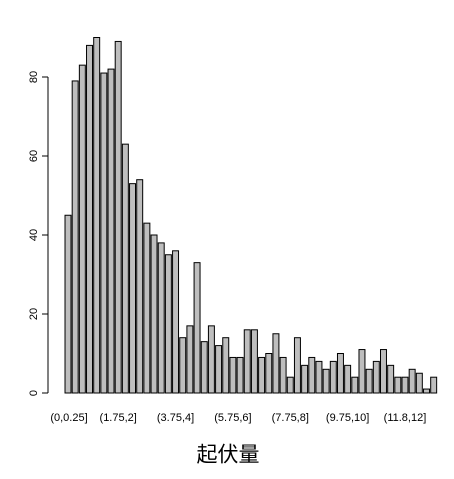  What do you see at coordinates (34, 77) in the screenshot?
I see `y-tick-label: 80` at bounding box center [34, 77].